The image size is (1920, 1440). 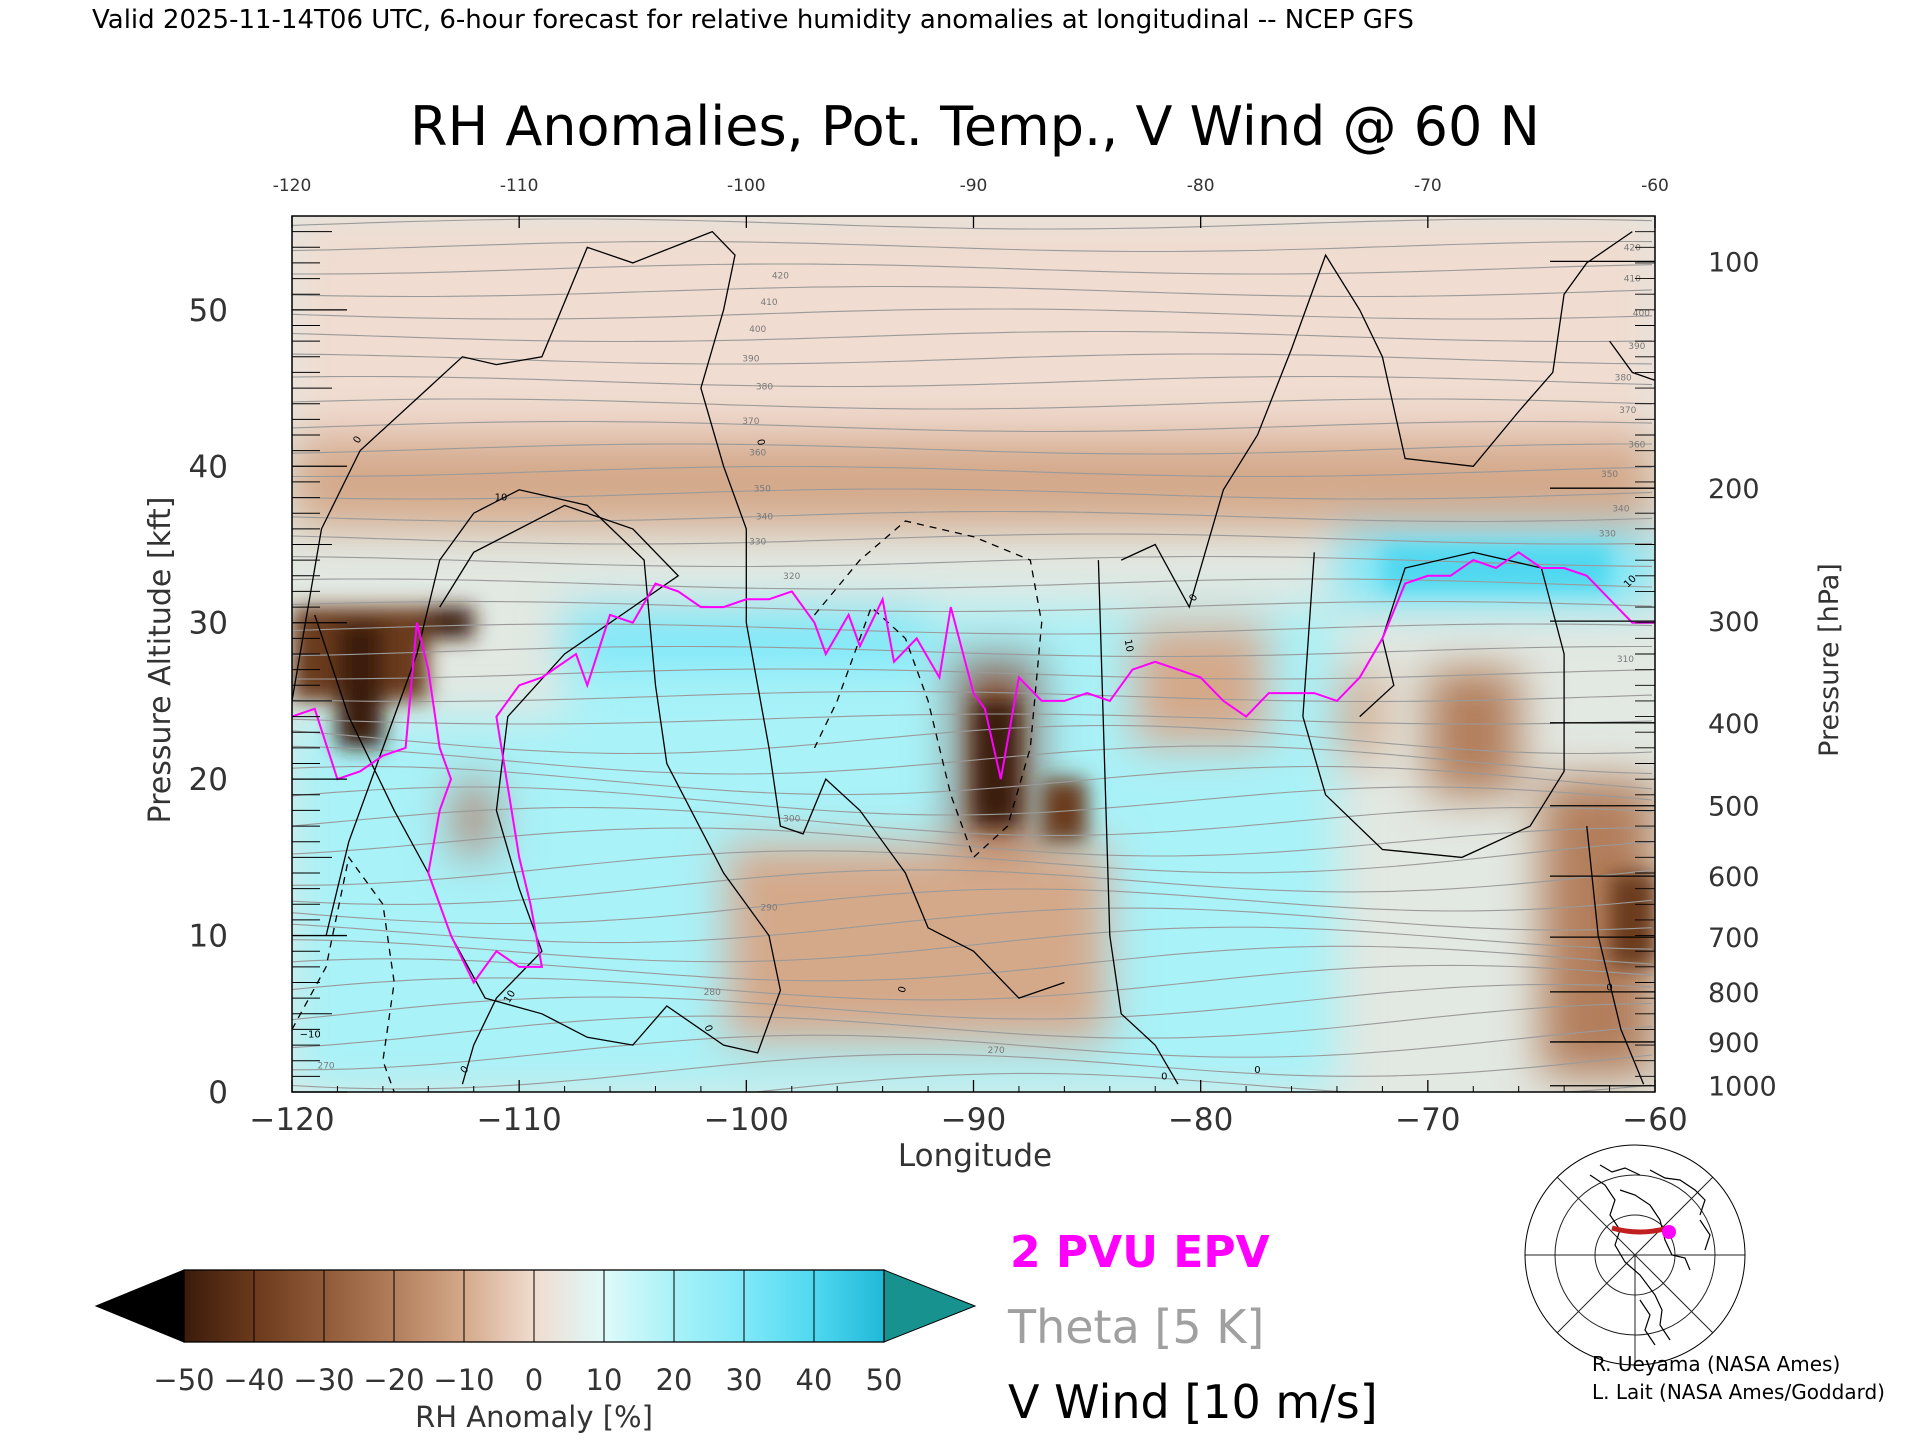 What do you see at coordinates (884, 1380) in the screenshot?
I see `colorbar-tick-label: 50` at bounding box center [884, 1380].